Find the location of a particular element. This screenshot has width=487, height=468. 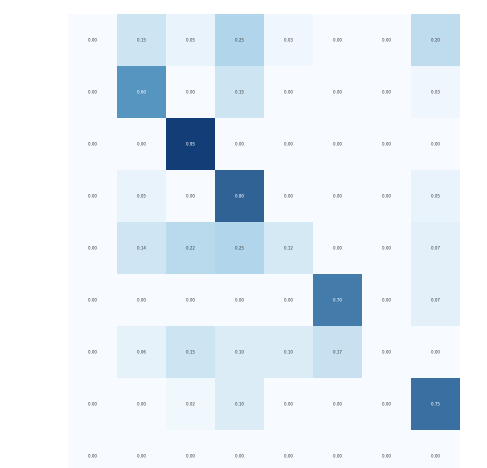

heatmap-cell-r1-c7 is located at coordinates (435, 92).